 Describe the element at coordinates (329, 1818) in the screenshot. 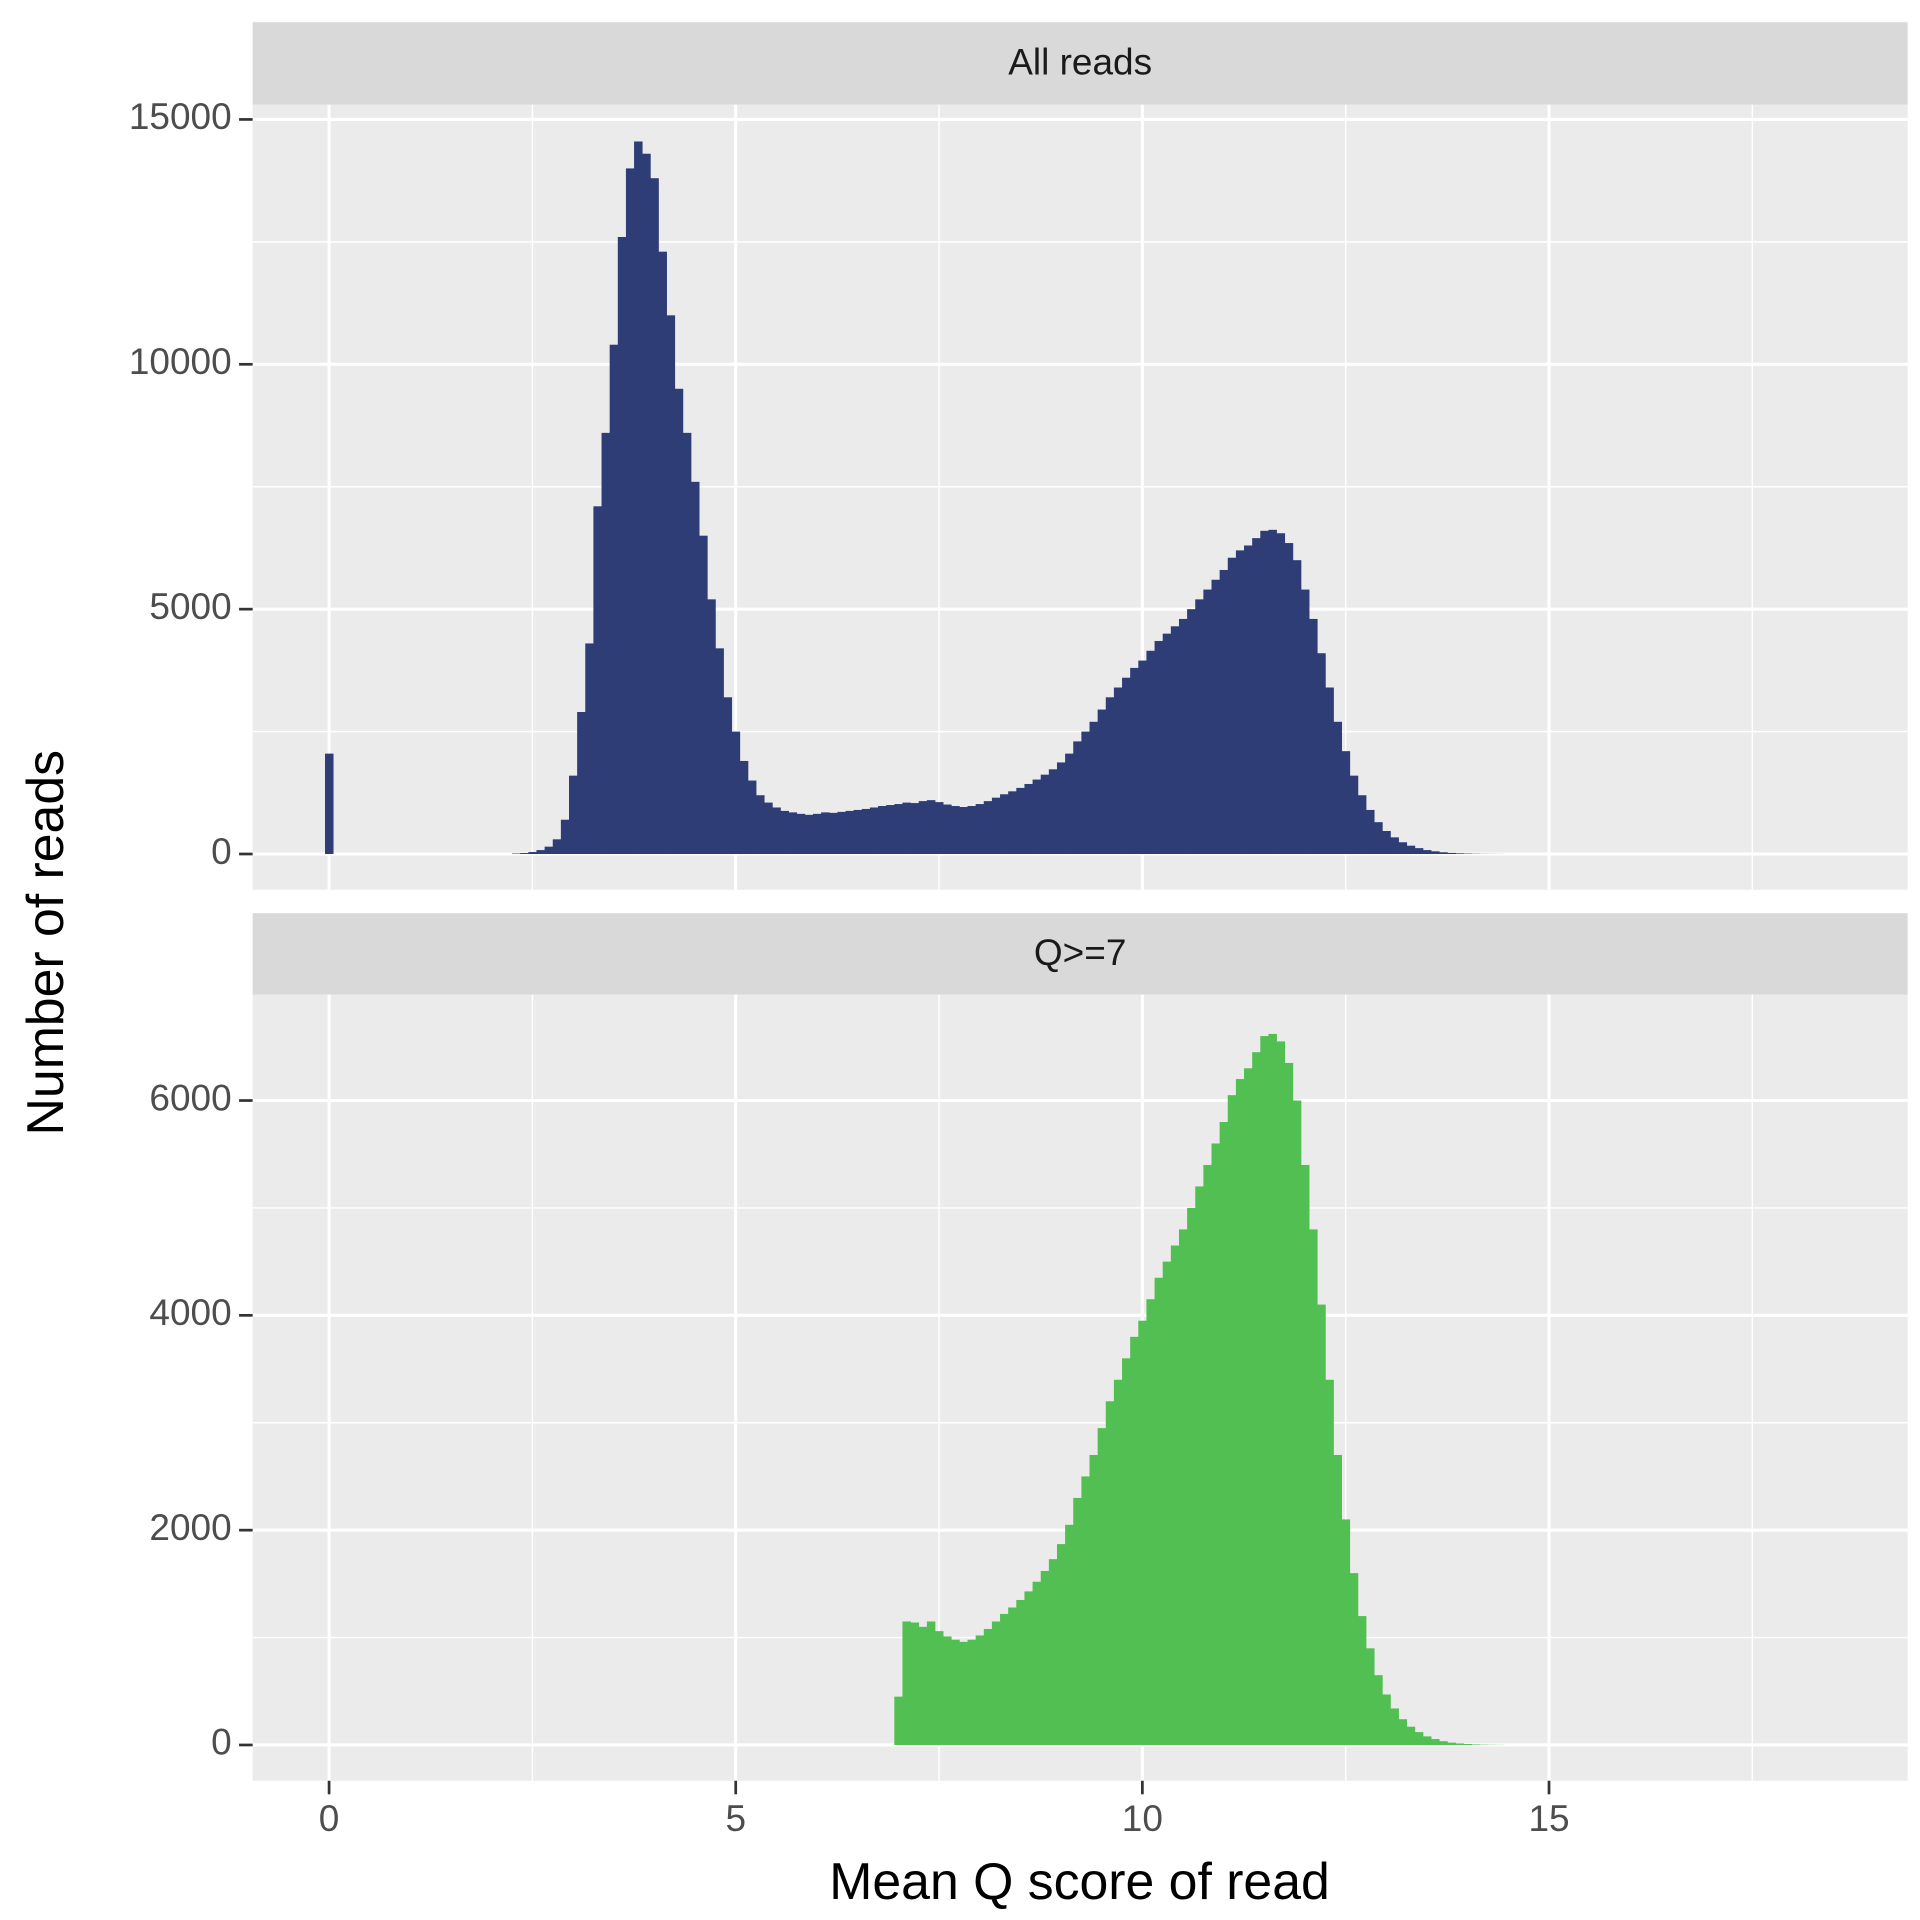

I see `x-tick-label: 0` at that location.